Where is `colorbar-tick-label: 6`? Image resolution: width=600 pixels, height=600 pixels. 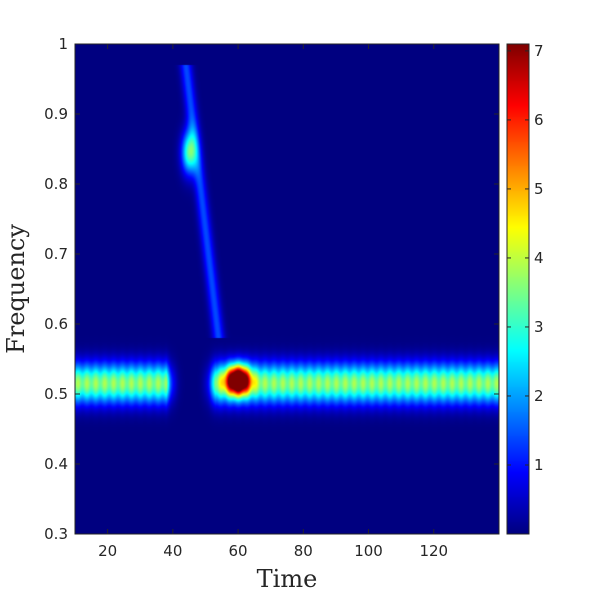
colorbar-tick-label: 6 is located at coordinates (539, 120).